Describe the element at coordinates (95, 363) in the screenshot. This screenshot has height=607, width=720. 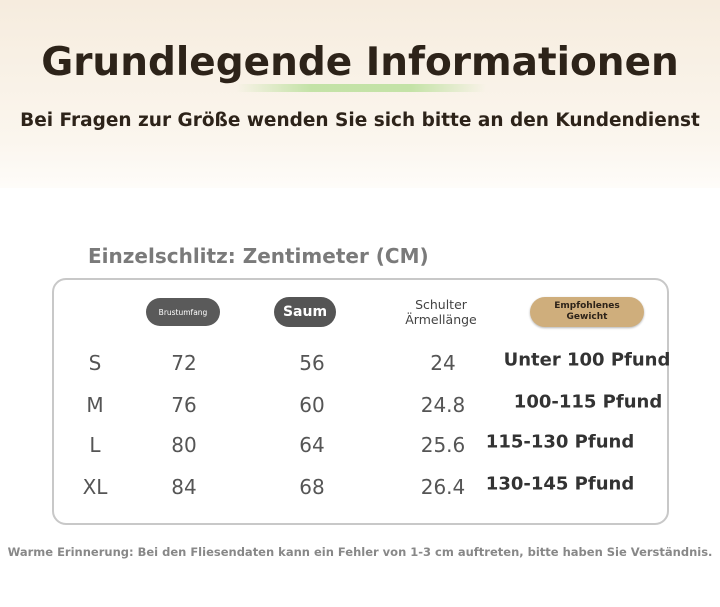
I see `size-label: S` at that location.